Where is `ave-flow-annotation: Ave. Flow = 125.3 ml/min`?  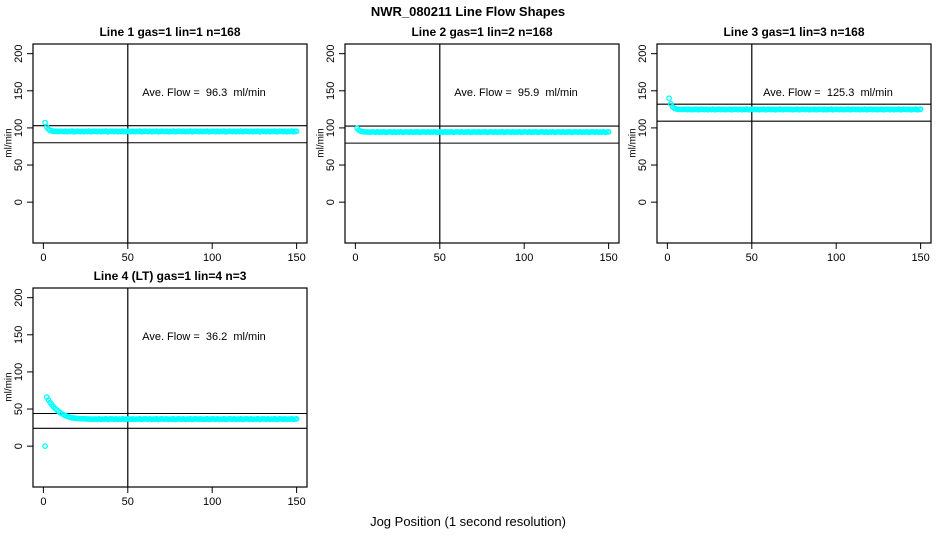 ave-flow-annotation: Ave. Flow = 125.3 ml/min is located at coordinates (828, 93).